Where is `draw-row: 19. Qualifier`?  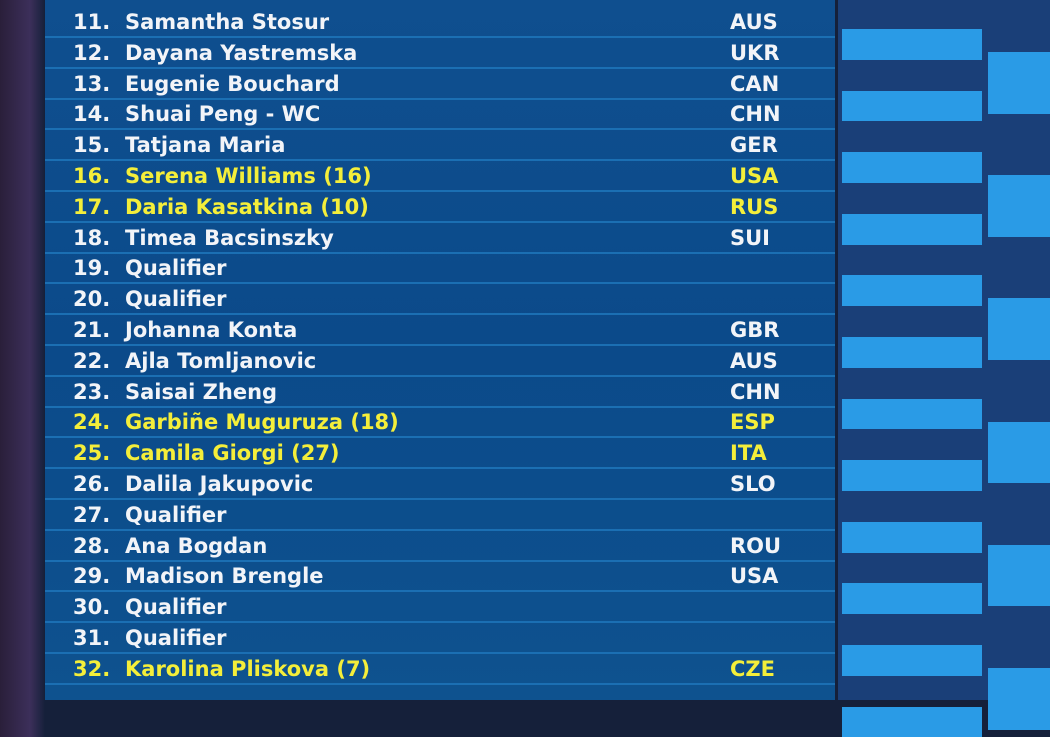 draw-row: 19. Qualifier is located at coordinates (440, 269).